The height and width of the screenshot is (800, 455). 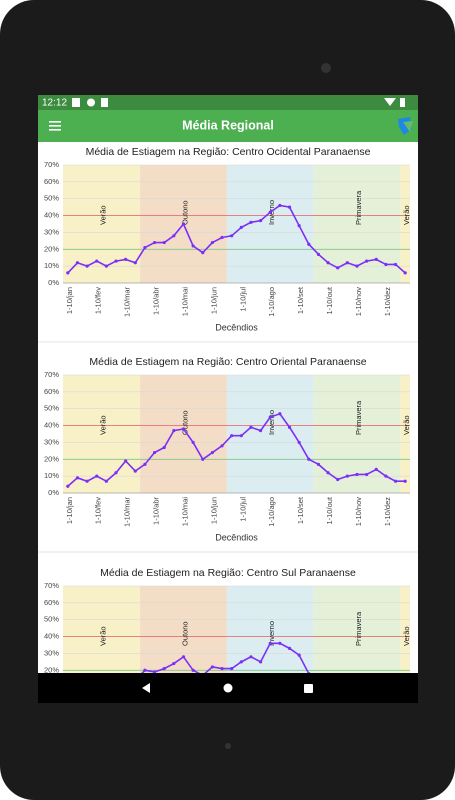 What do you see at coordinates (184, 512) in the screenshot?
I see `x-tick-label: 1-10/mai` at bounding box center [184, 512].